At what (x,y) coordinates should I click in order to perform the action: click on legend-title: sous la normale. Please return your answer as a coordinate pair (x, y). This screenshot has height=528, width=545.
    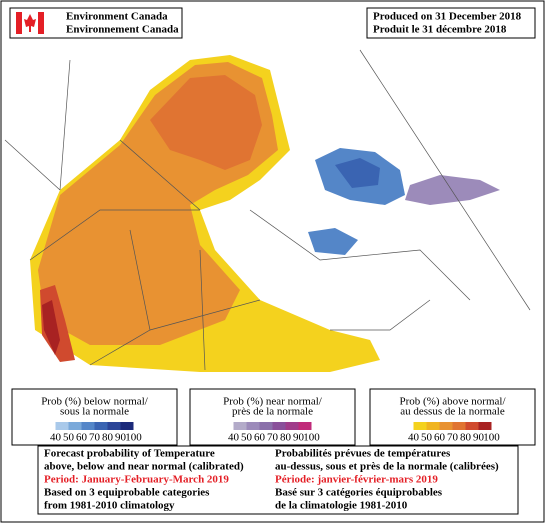
    Looking at the image, I should click on (94, 412).